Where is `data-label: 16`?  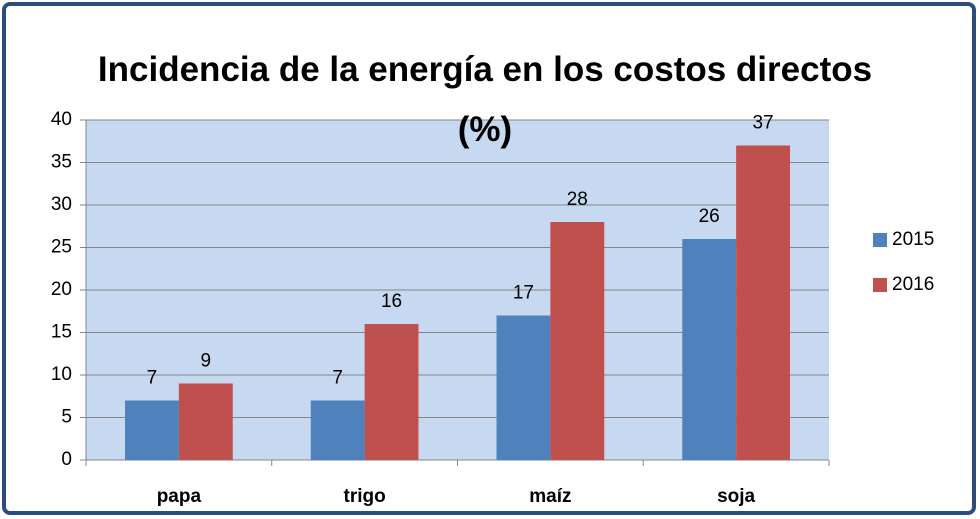
data-label: 16 is located at coordinates (391, 301).